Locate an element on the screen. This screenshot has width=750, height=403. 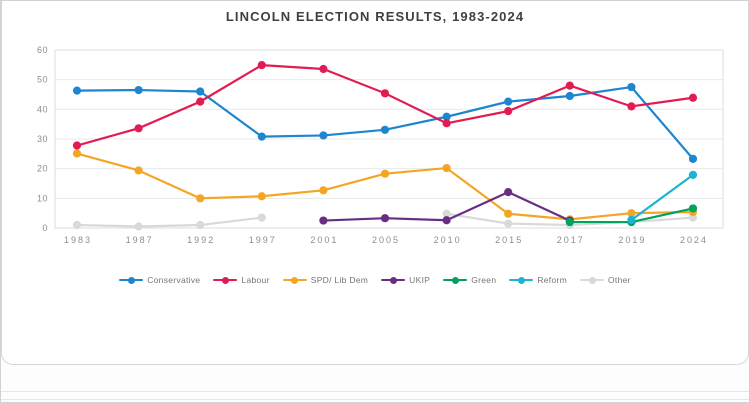
data-point-conservative-1987 is located at coordinates (138, 90).